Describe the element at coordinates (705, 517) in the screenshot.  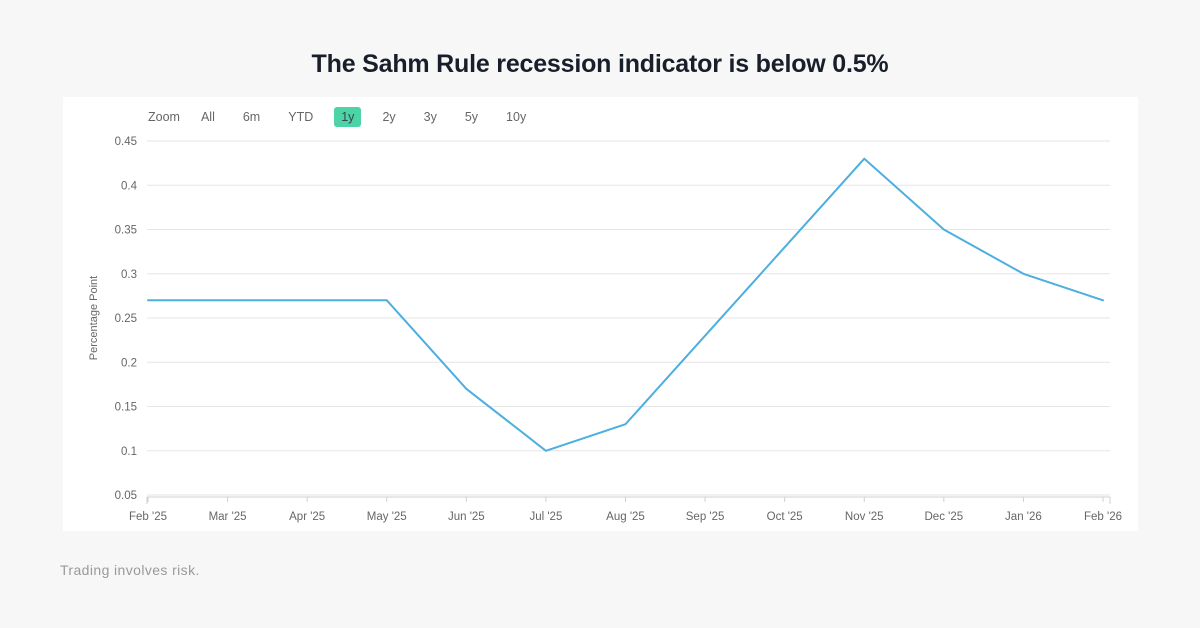
I see `x-axis-tick-label: Sep '25` at that location.